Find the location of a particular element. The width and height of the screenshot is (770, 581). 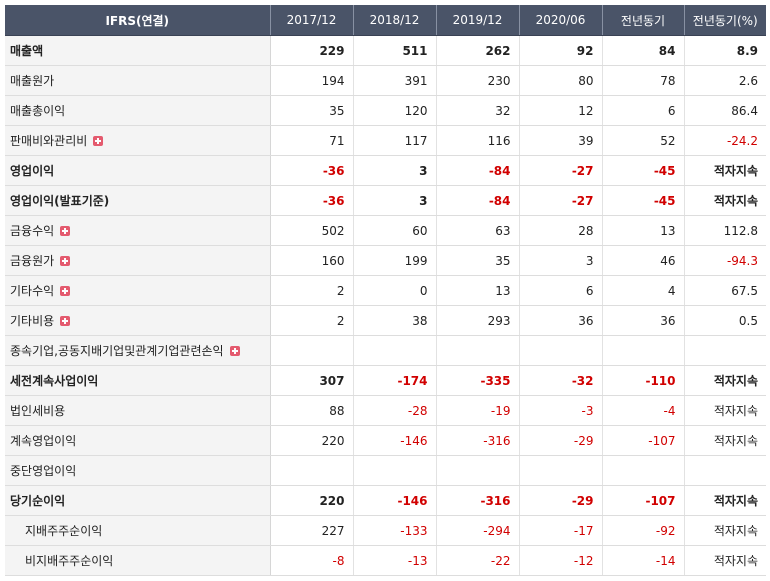

value-cell: -22 is located at coordinates (478, 560).